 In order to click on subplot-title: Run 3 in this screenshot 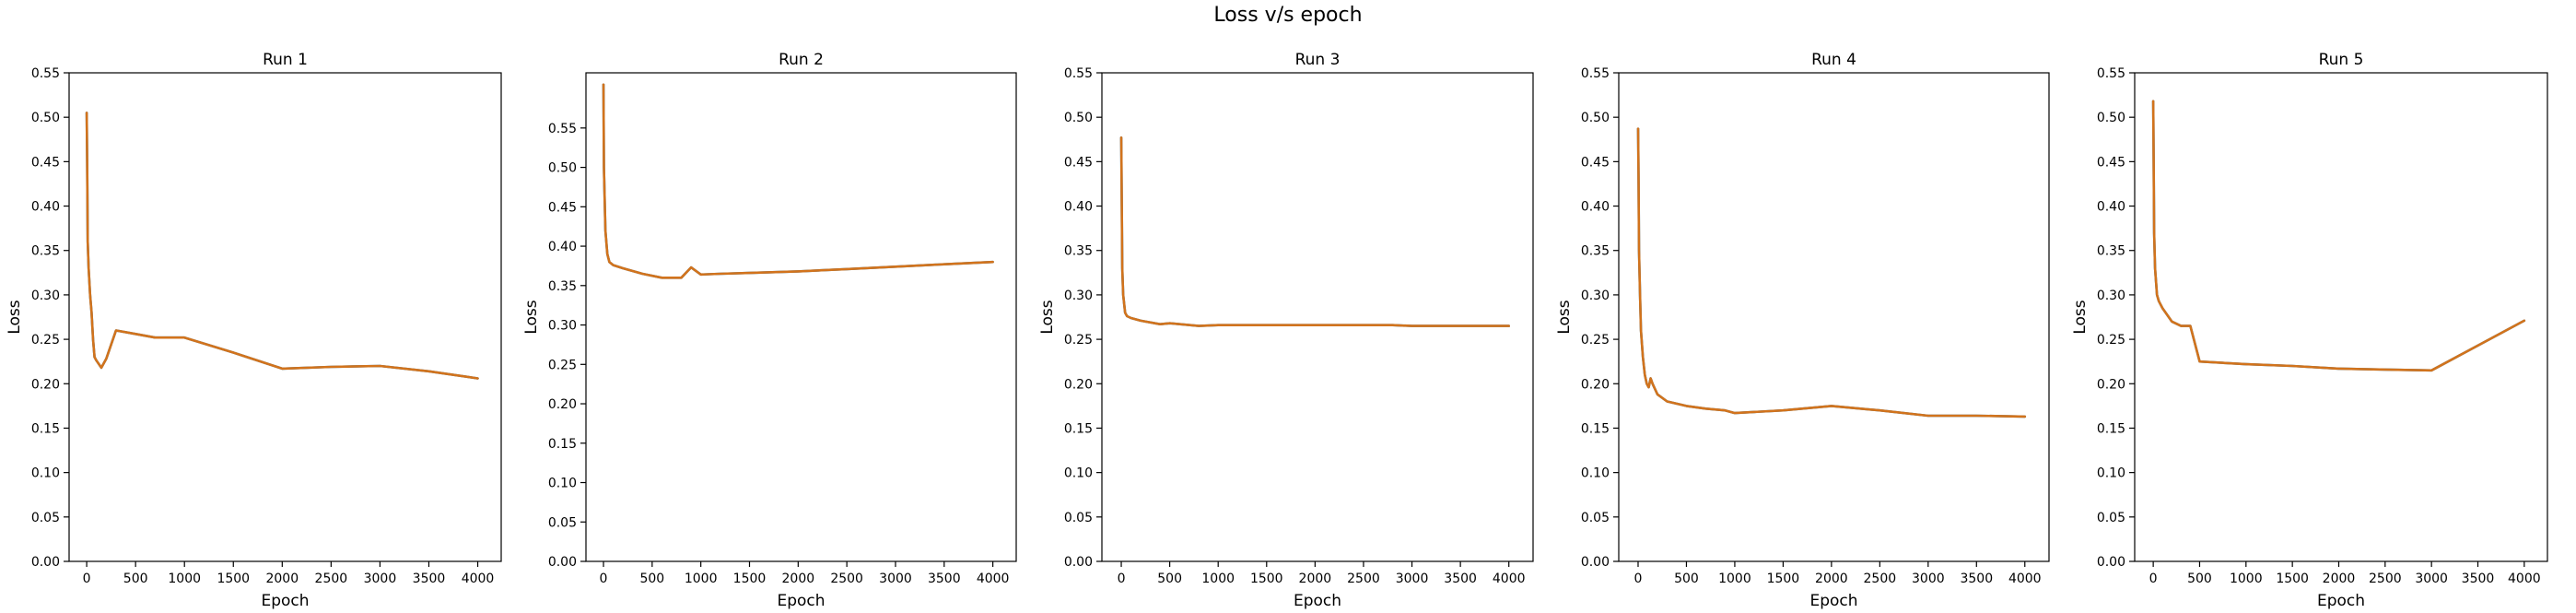, I will do `click(1318, 60)`.